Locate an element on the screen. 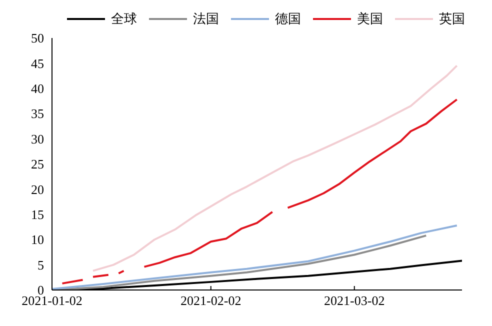  y-tick-label: 40 is located at coordinates (37, 88).